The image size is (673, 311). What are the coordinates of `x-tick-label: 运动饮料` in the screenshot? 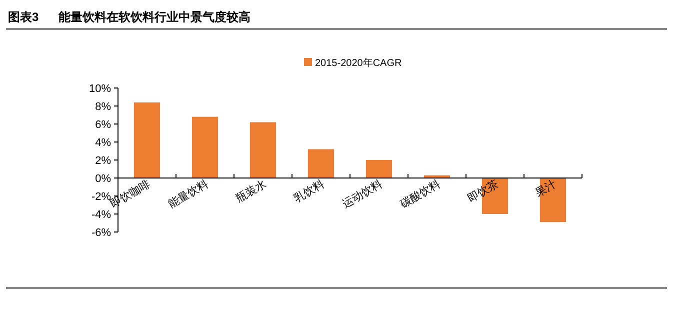 It's located at (362, 194).